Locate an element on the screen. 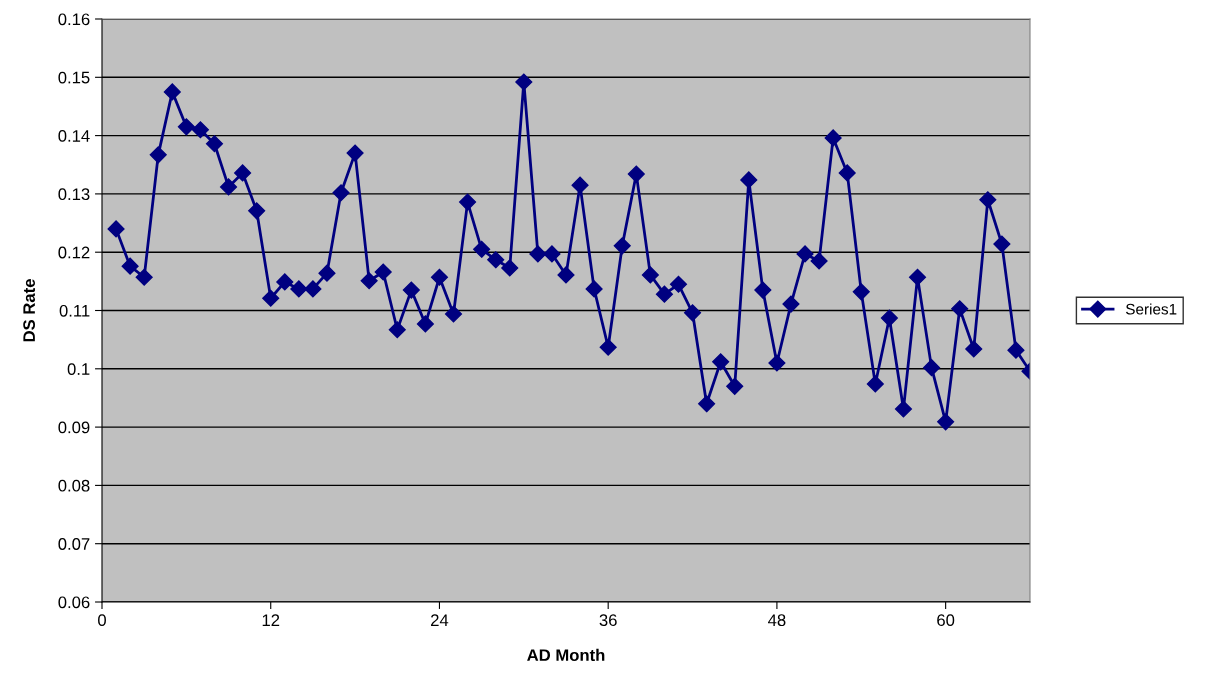 The height and width of the screenshot is (683, 1221). x-tick-label: 48 is located at coordinates (777, 620).